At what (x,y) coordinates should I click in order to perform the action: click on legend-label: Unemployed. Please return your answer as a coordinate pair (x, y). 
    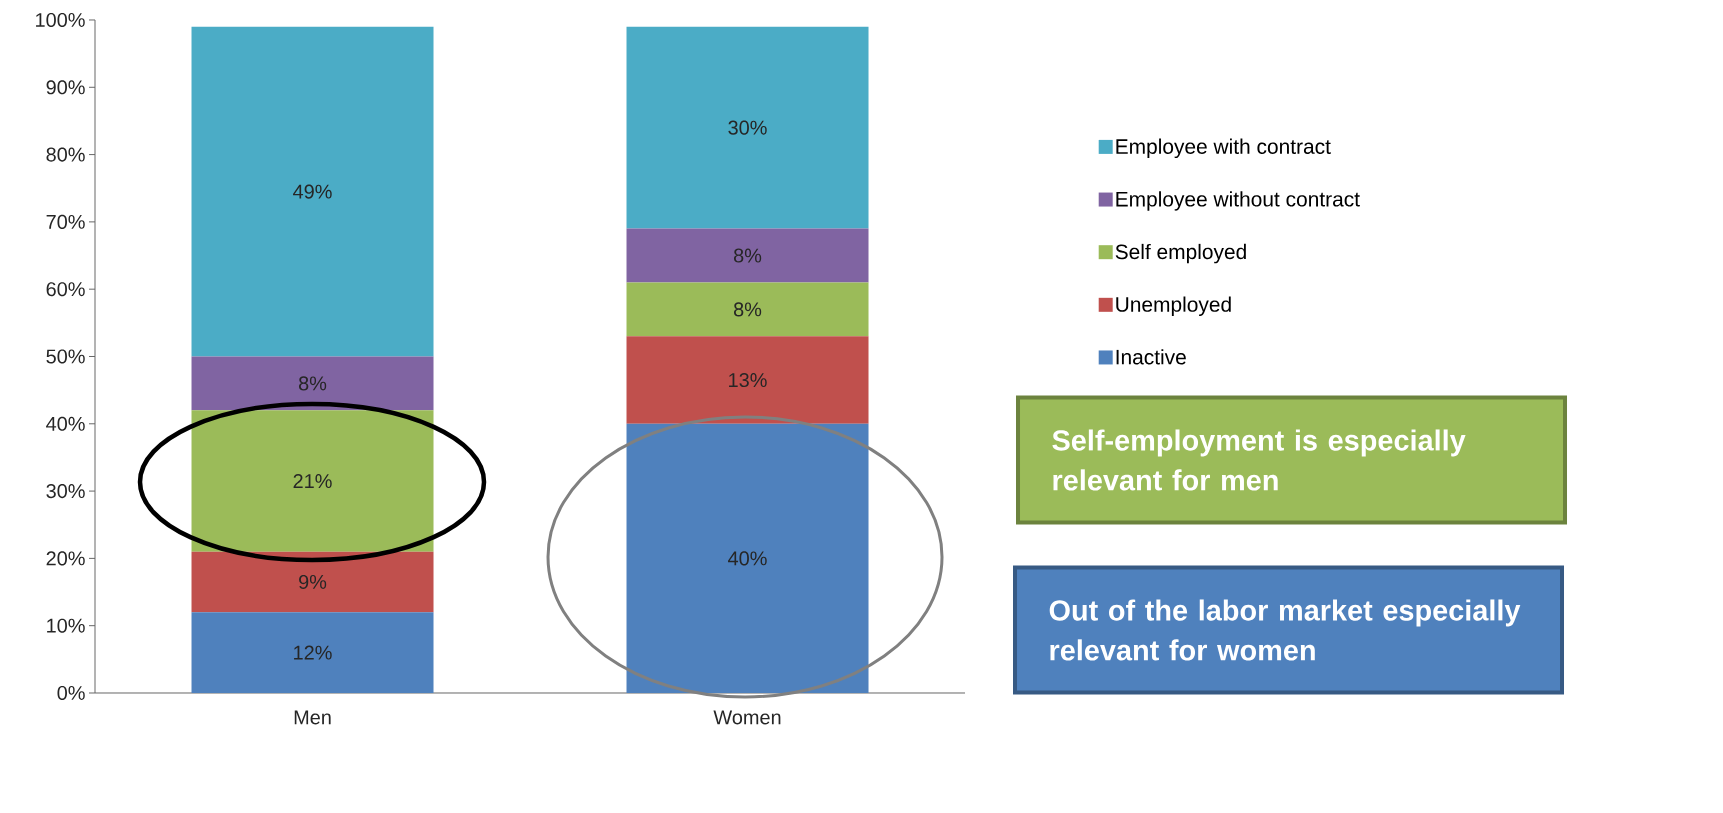
    Looking at the image, I should click on (1173, 306).